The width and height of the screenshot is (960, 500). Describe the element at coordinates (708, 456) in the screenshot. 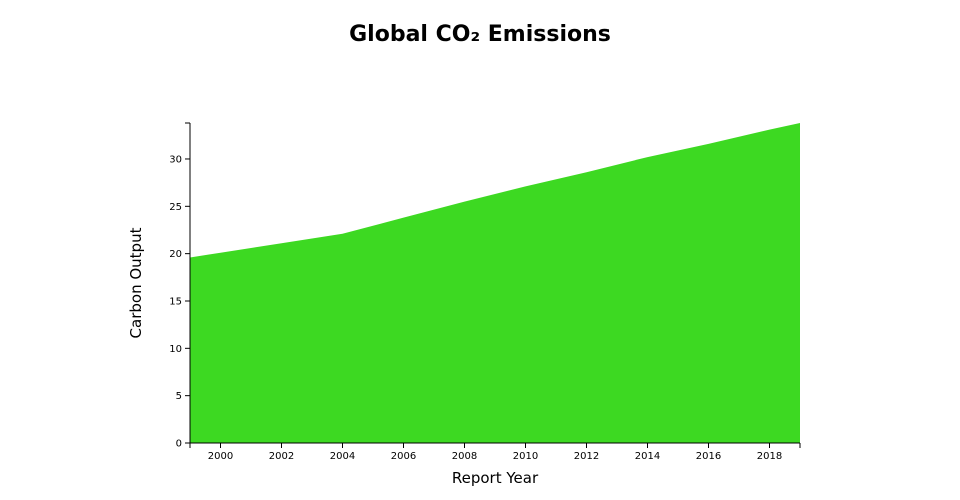

I see `x-tick-label: 2016` at that location.